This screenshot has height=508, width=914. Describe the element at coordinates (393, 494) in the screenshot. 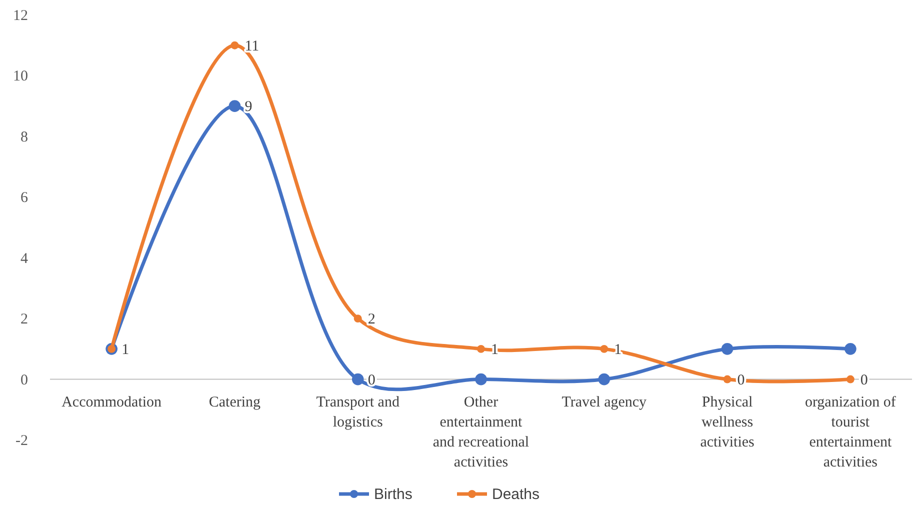

I see `legend-label: Births` at that location.